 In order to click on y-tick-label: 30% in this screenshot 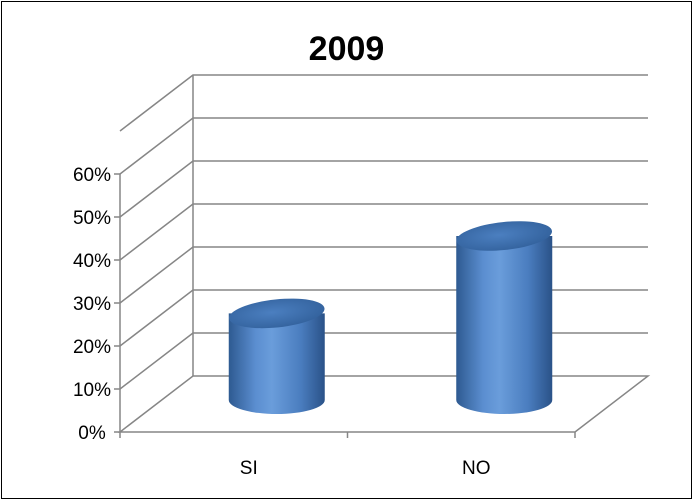, I will do `click(92, 304)`.